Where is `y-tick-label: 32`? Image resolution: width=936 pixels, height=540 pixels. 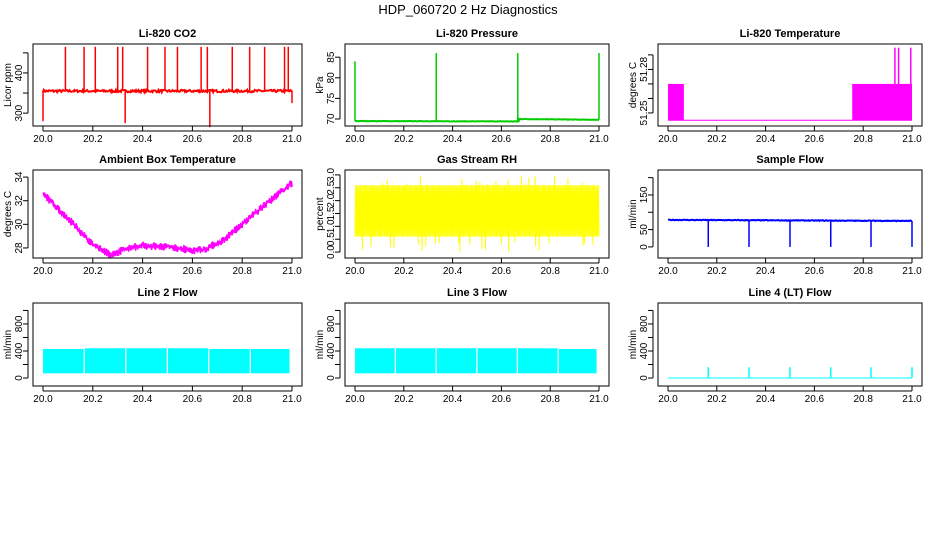
y-tick-label: 32 is located at coordinates (19, 201).